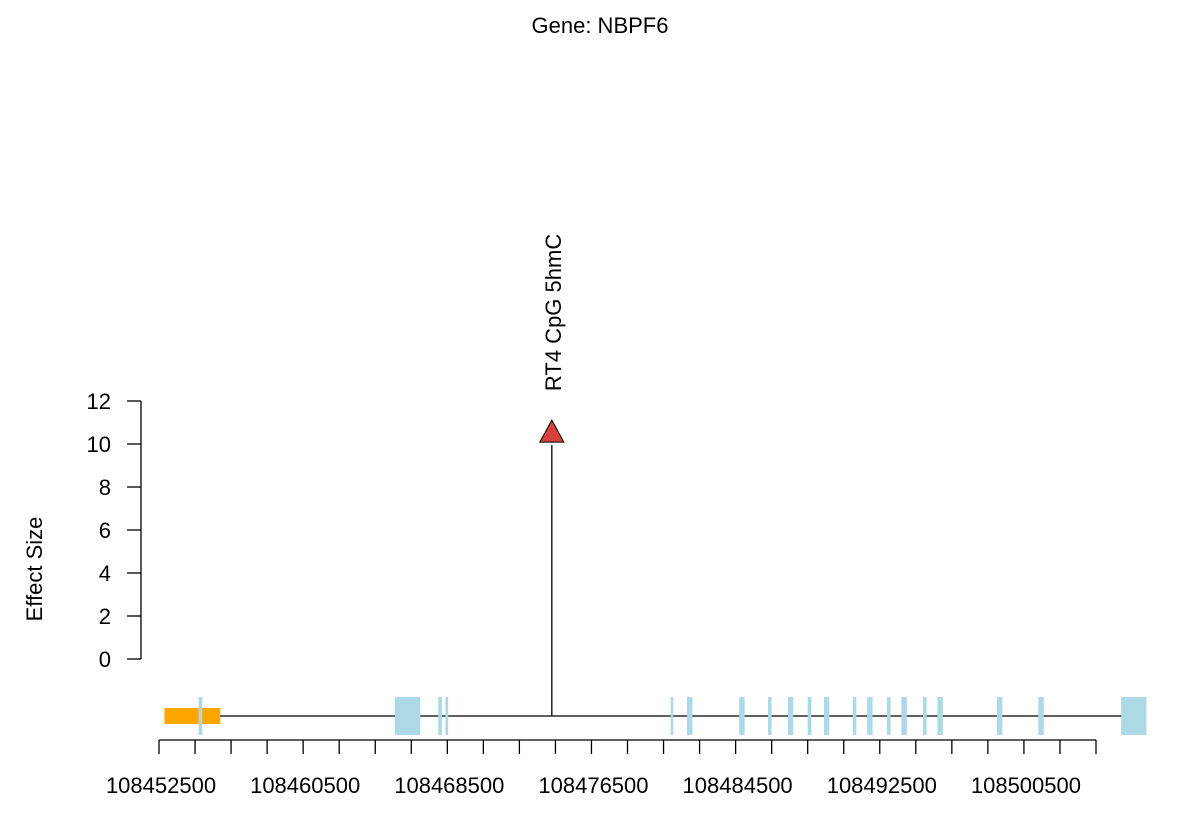 Image resolution: width=1200 pixels, height=830 pixels. I want to click on x-tick-label: 108484500, so click(738, 785).